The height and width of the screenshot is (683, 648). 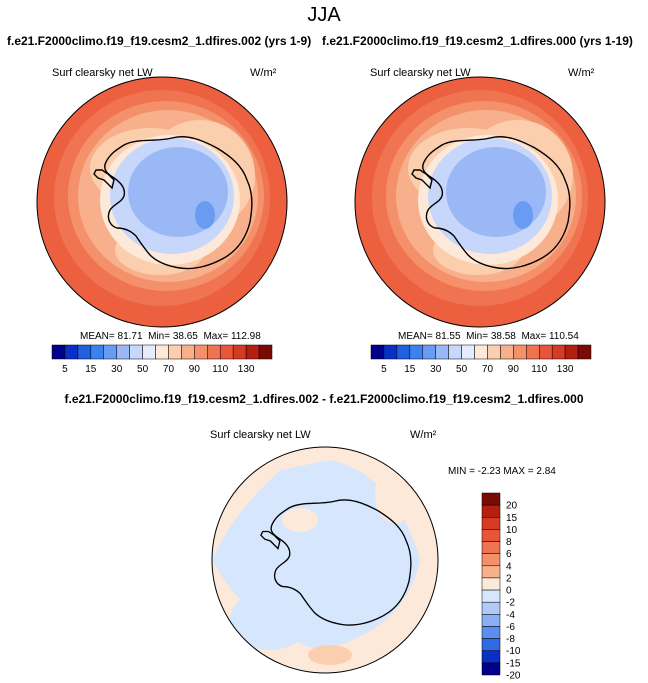 I want to click on right-colorbar: 5 15 30 50 70 90 110 130, so click(x=481, y=359).